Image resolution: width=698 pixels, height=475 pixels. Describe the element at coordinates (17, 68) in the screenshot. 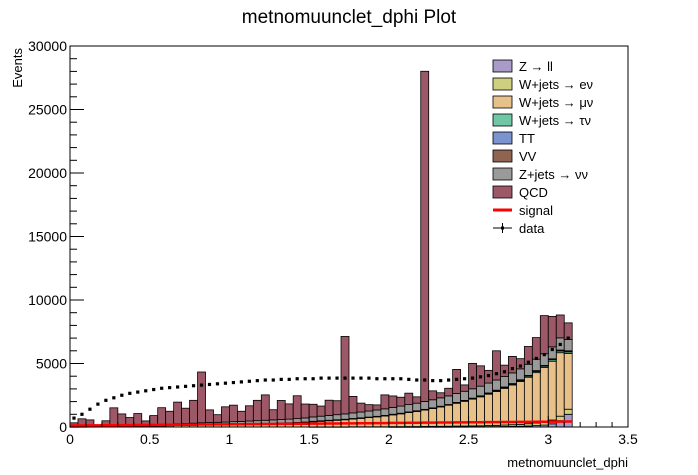

I see `y-axis-label: Events` at that location.